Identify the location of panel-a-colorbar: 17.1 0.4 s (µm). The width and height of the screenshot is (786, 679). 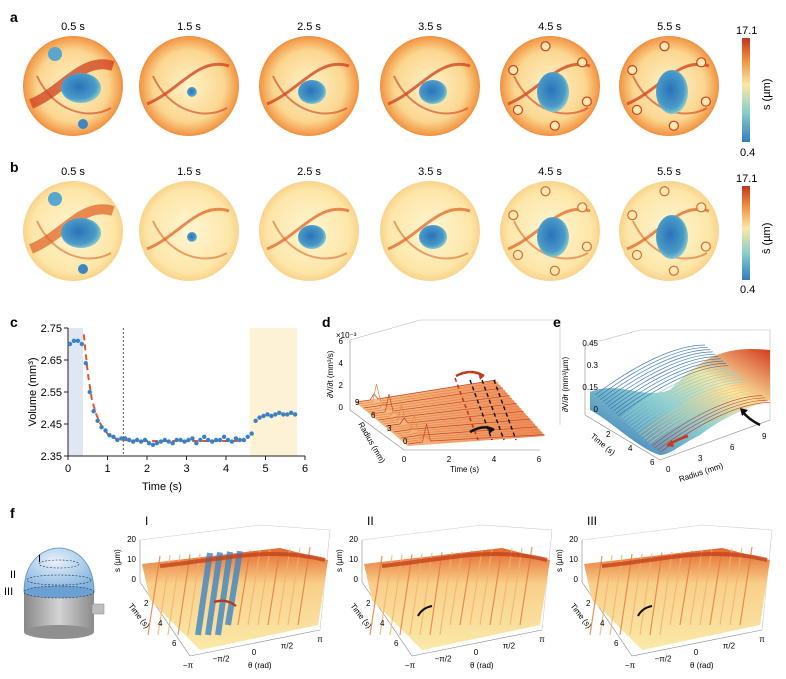
(754, 92).